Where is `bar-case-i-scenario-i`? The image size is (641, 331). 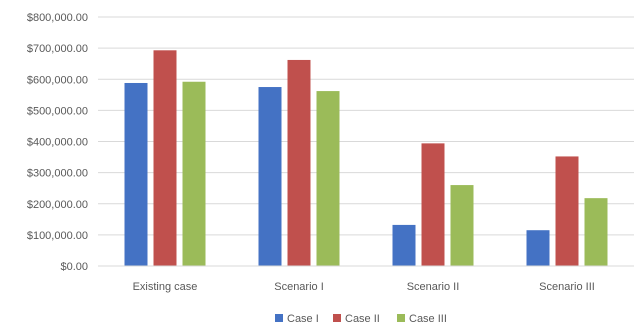
bar-case-i-scenario-i is located at coordinates (270, 176).